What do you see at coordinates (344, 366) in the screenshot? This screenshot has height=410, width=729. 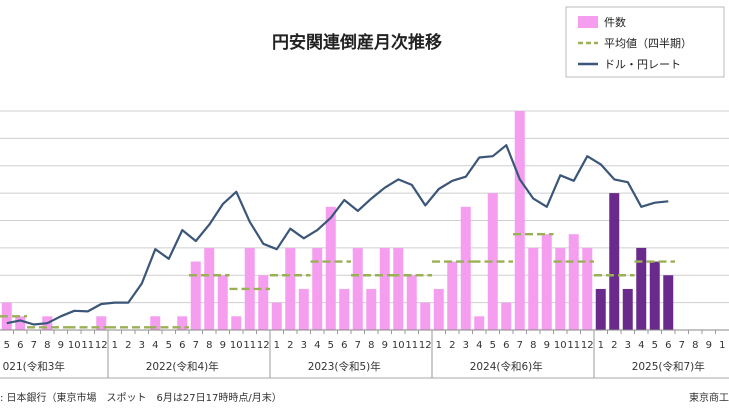 I see `year-label: 2023(令和5)年` at bounding box center [344, 366].